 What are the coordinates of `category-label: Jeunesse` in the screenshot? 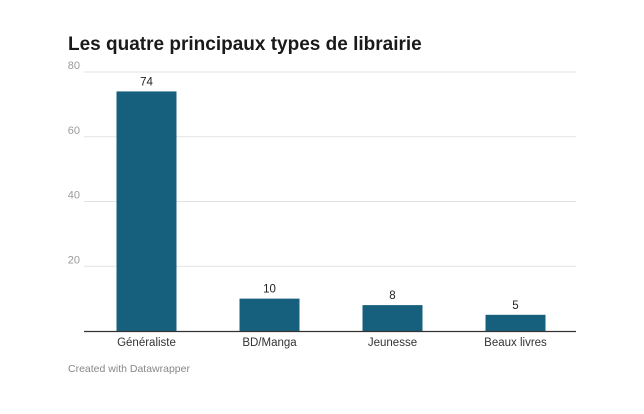 It's located at (392, 343).